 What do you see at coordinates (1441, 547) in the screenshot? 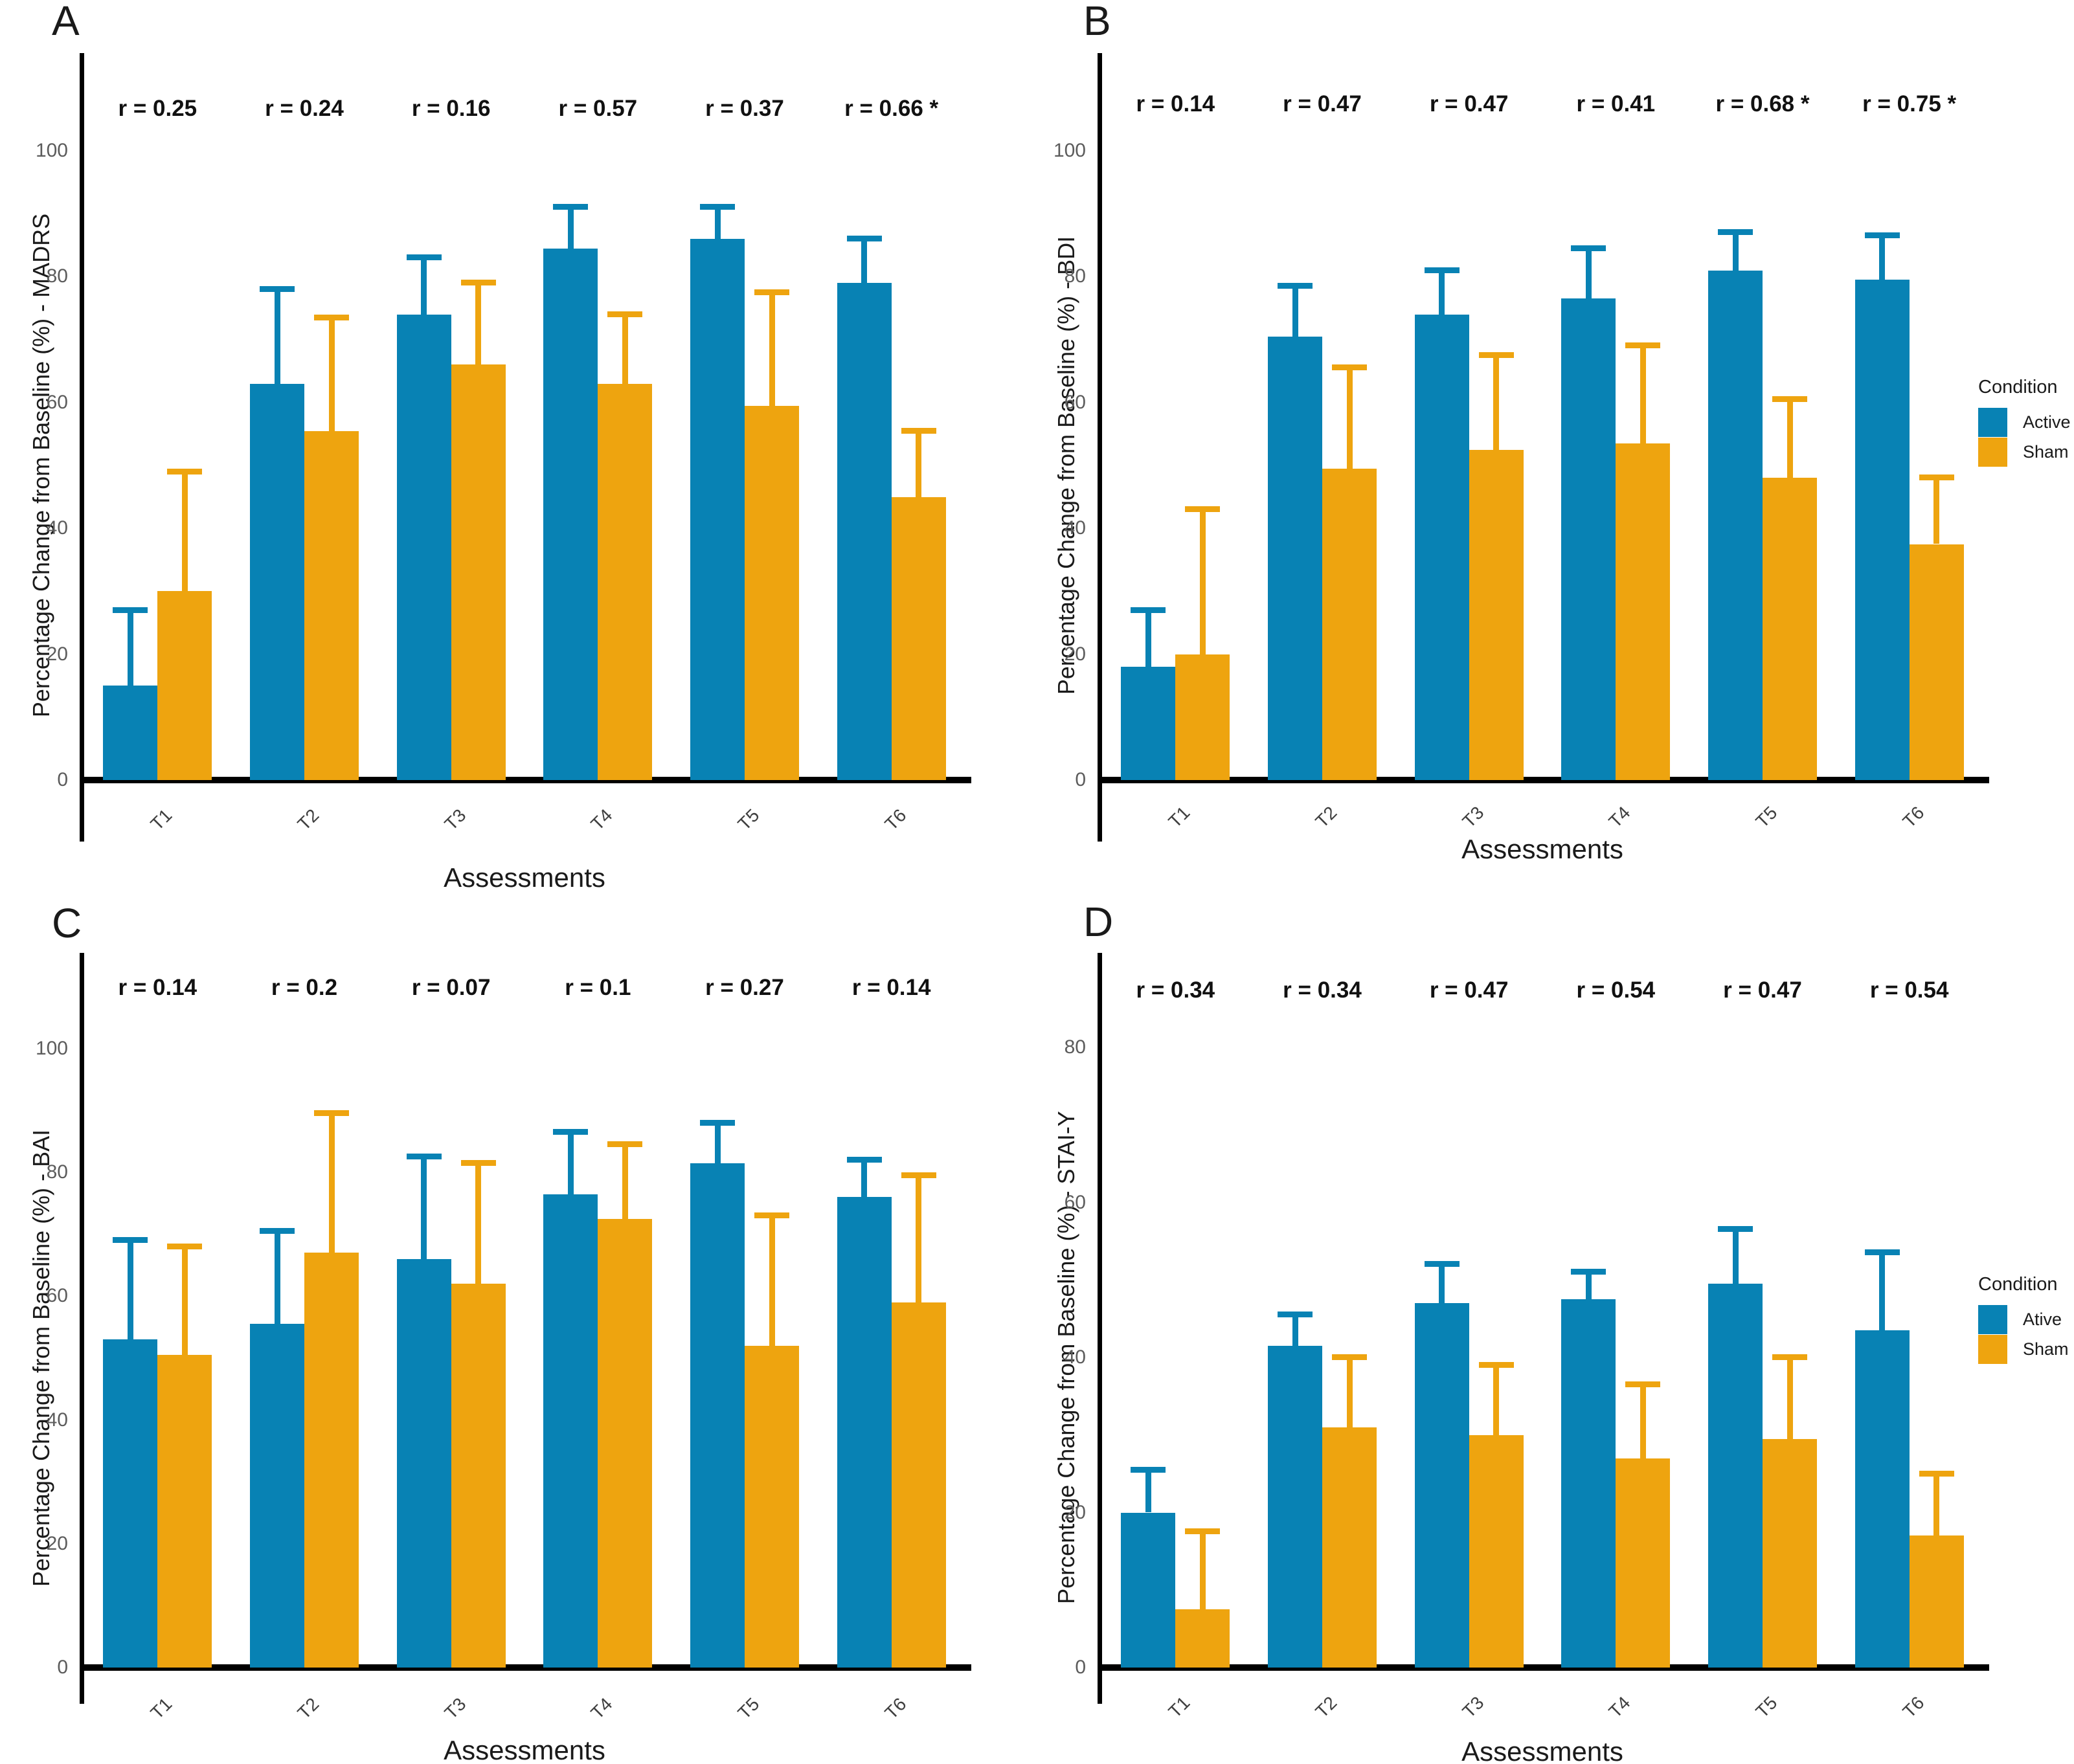
I see `bar-active-t3` at bounding box center [1441, 547].